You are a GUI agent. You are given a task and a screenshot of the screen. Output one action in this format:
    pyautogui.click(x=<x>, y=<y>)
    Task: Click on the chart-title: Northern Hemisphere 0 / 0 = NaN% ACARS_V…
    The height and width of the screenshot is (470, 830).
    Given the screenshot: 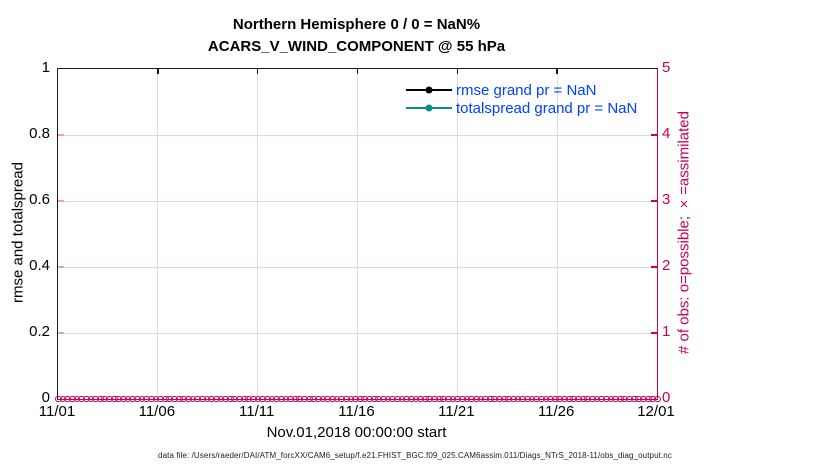 What is the action you would take?
    pyautogui.click(x=356, y=36)
    